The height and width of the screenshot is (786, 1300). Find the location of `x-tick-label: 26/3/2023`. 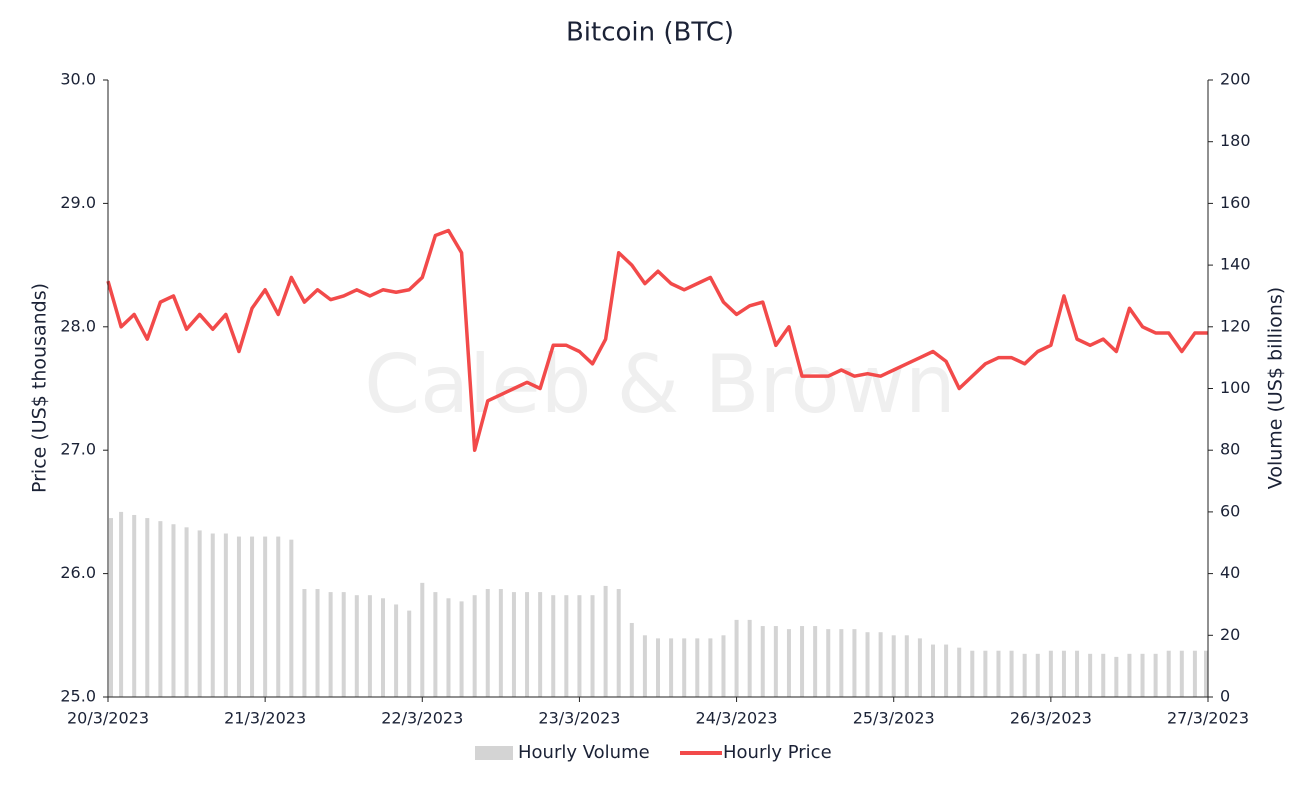

x-tick-label: 26/3/2023 is located at coordinates (1051, 718).